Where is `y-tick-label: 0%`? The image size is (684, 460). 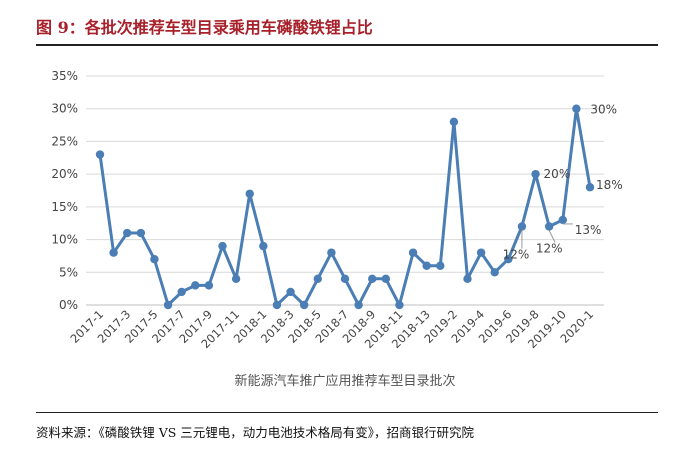
y-tick-label: 0% is located at coordinates (68, 305).